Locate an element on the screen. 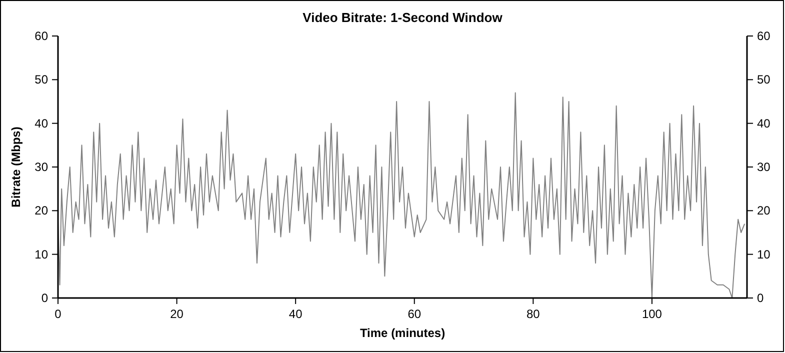  y-tick-label: 40 is located at coordinates (41, 123).